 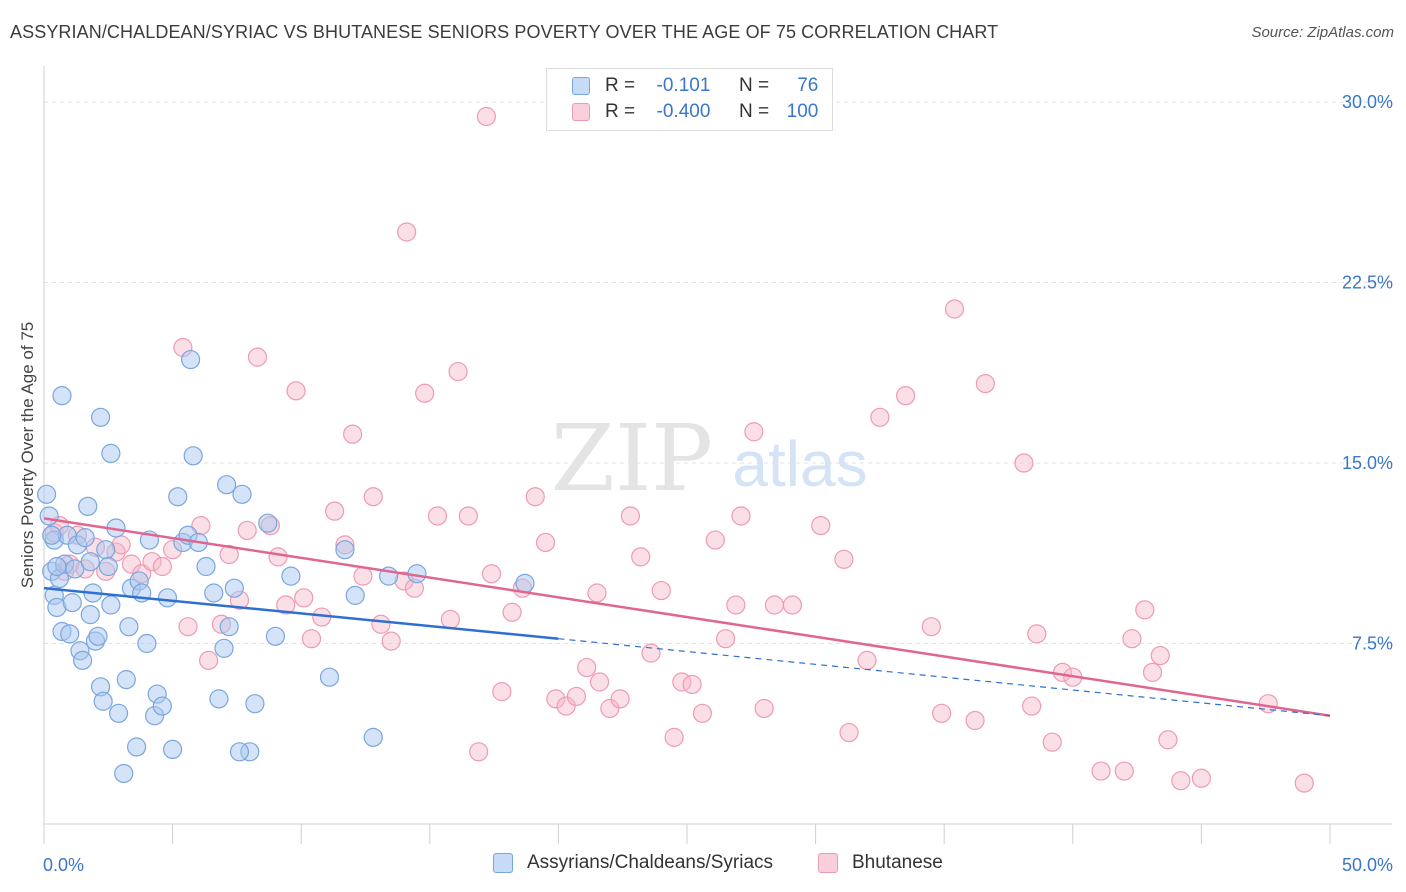 I want to click on legend-swatch-blue, so click(x=581, y=86).